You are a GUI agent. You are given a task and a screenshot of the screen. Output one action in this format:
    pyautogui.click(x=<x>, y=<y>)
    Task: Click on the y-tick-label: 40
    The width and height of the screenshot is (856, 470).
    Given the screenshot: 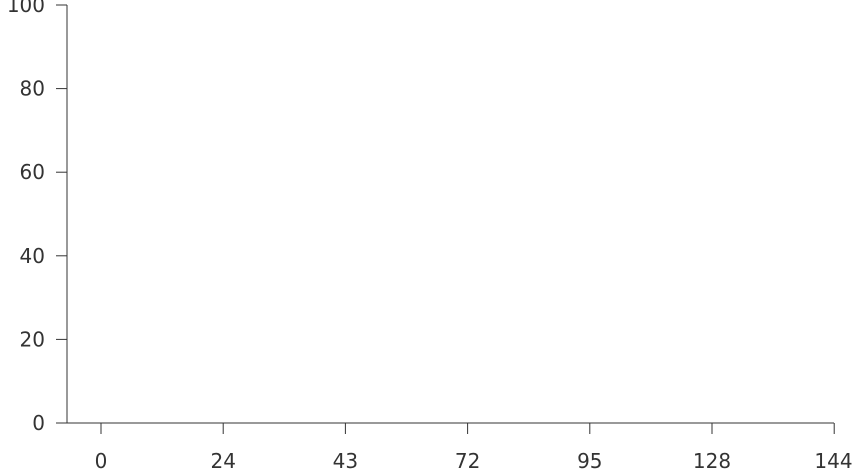 What is the action you would take?
    pyautogui.click(x=32, y=256)
    